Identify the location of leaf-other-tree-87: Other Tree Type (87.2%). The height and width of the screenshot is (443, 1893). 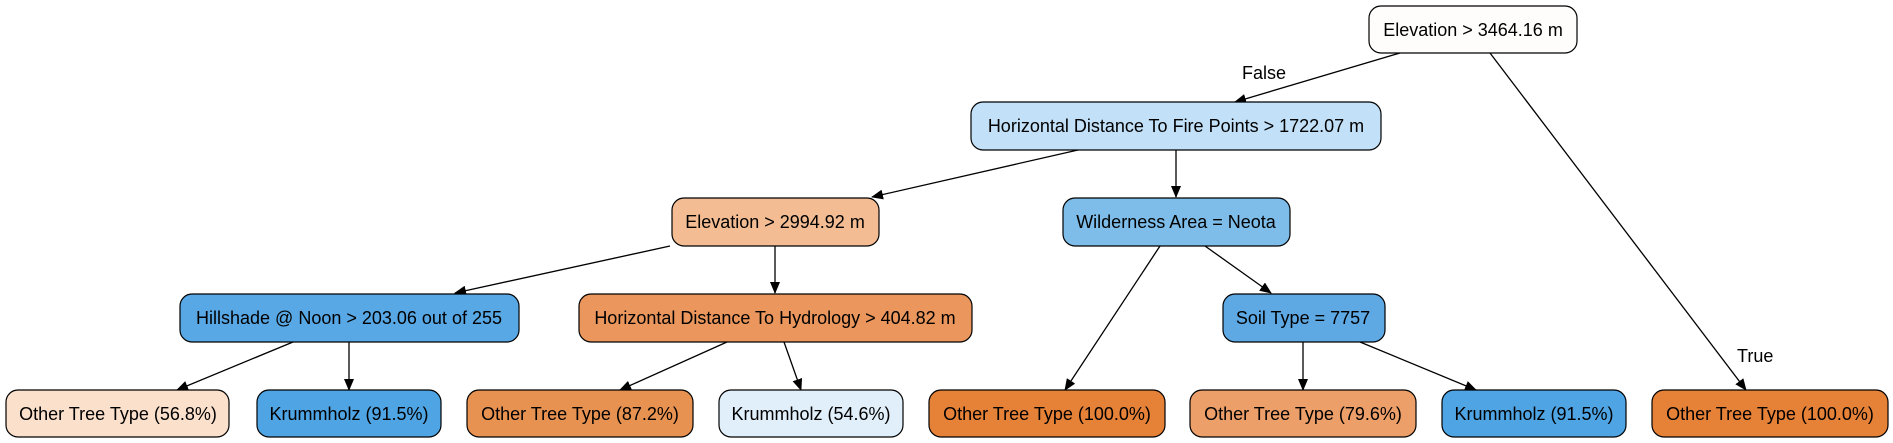
(580, 413).